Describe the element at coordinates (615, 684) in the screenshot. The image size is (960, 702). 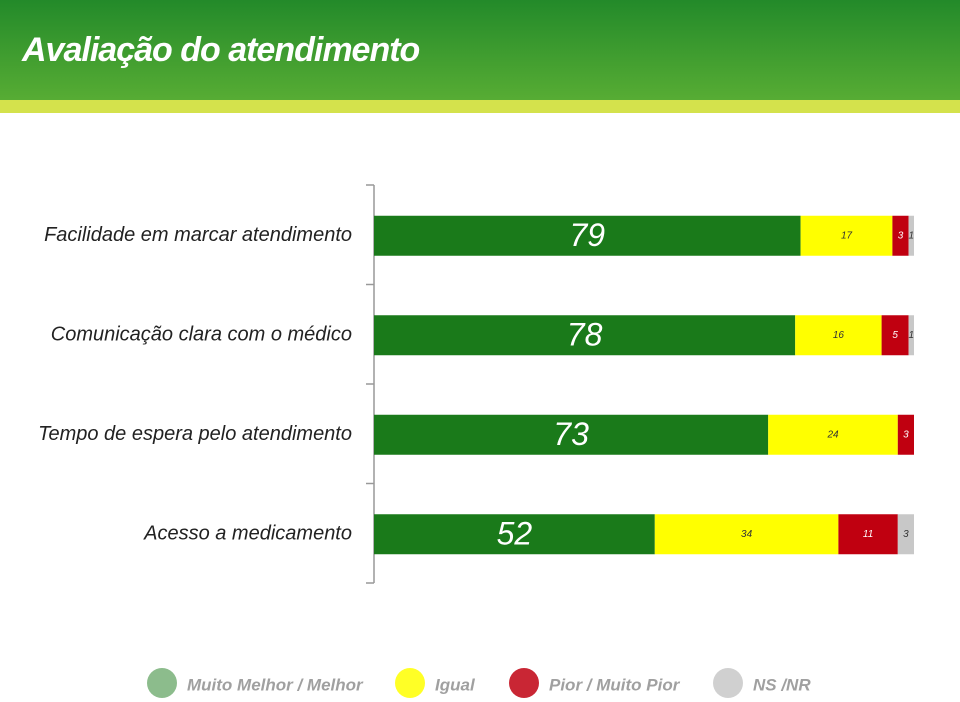
I see `legend-label: Pior / Muito Pior` at that location.